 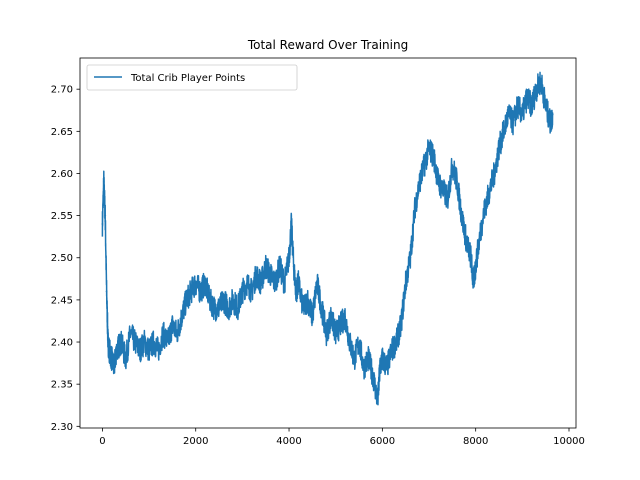 What do you see at coordinates (195, 441) in the screenshot?
I see `x-tick-label: 2000` at bounding box center [195, 441].